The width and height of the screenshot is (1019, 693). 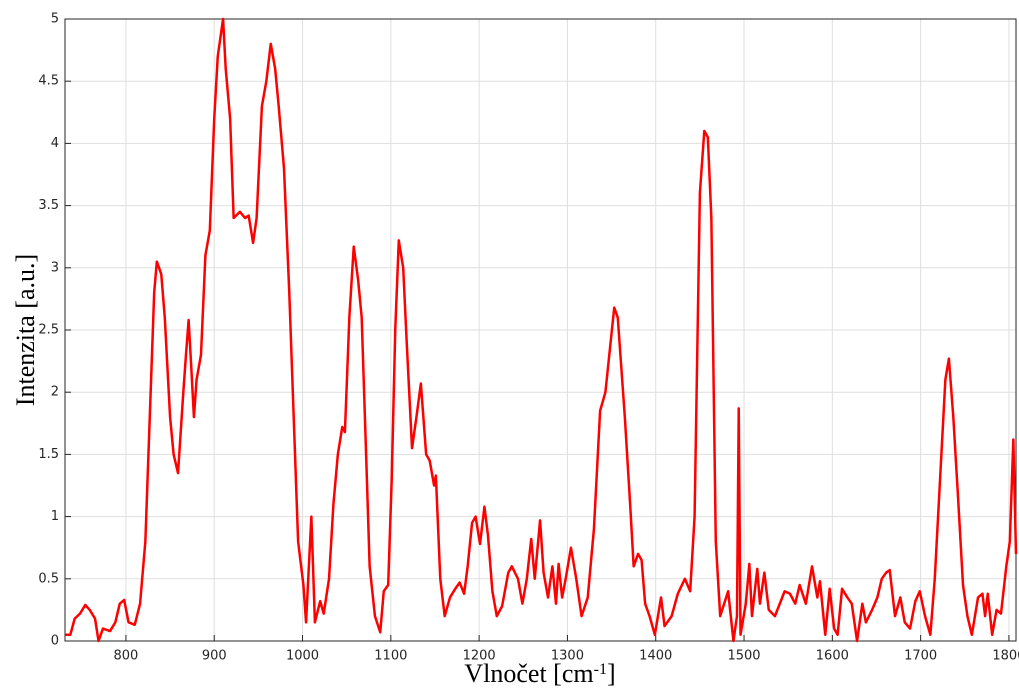 I want to click on x-tick-label: 1500, so click(x=743, y=656).